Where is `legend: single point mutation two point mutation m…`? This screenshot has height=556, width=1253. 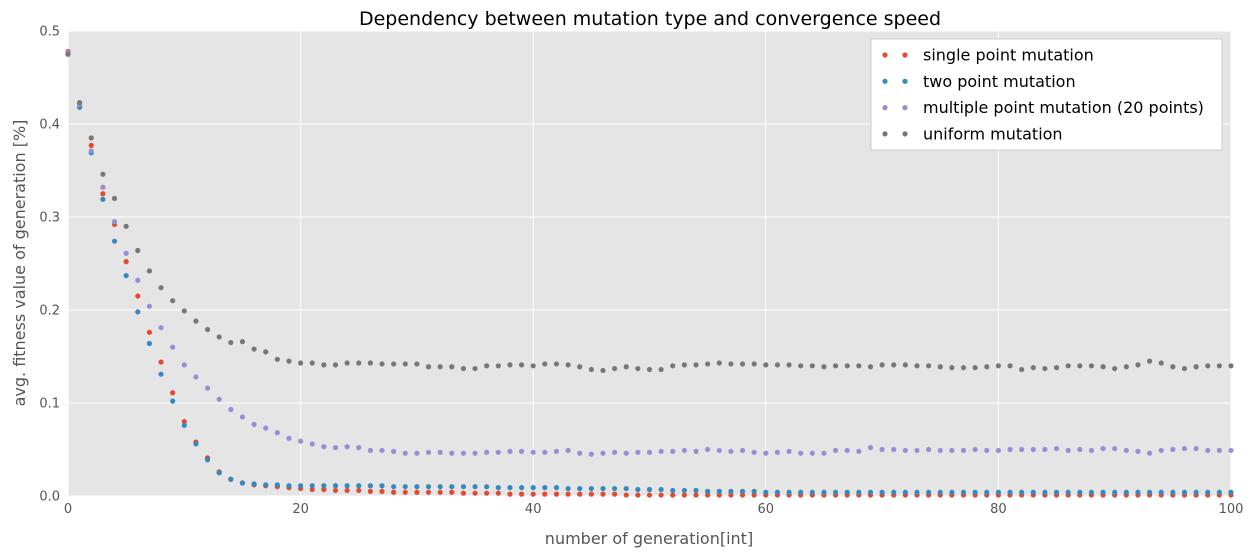 legend: single point mutation two point mutation m… is located at coordinates (1046, 94).